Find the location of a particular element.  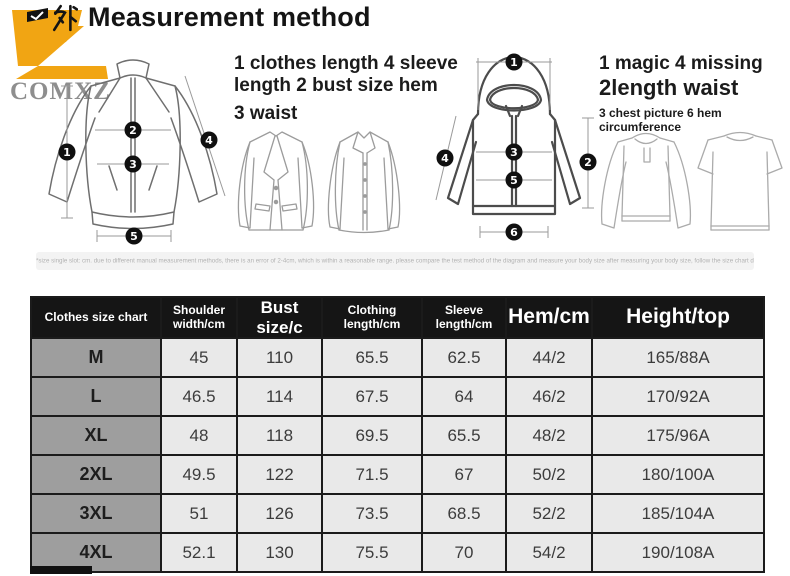

svg-text: 6 is located at coordinates (514, 232).